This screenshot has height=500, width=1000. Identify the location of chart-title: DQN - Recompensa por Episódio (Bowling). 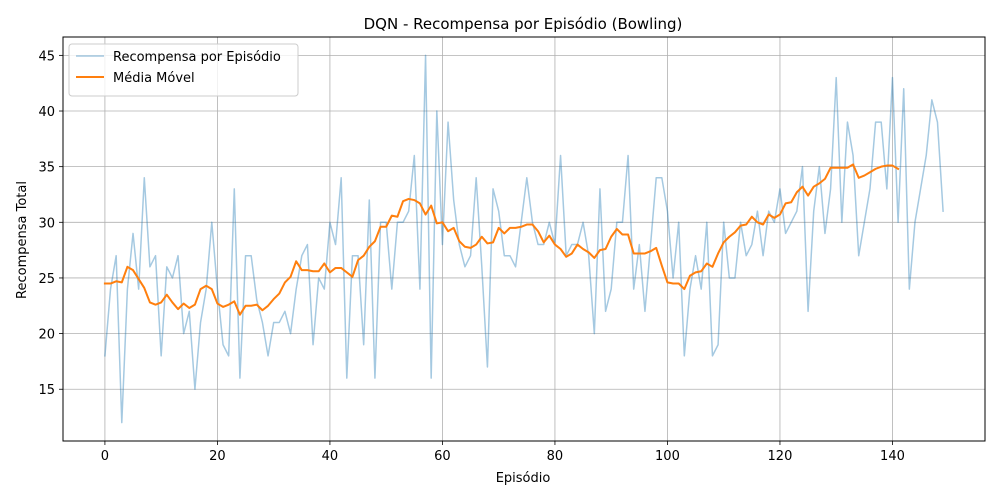
(523, 24).